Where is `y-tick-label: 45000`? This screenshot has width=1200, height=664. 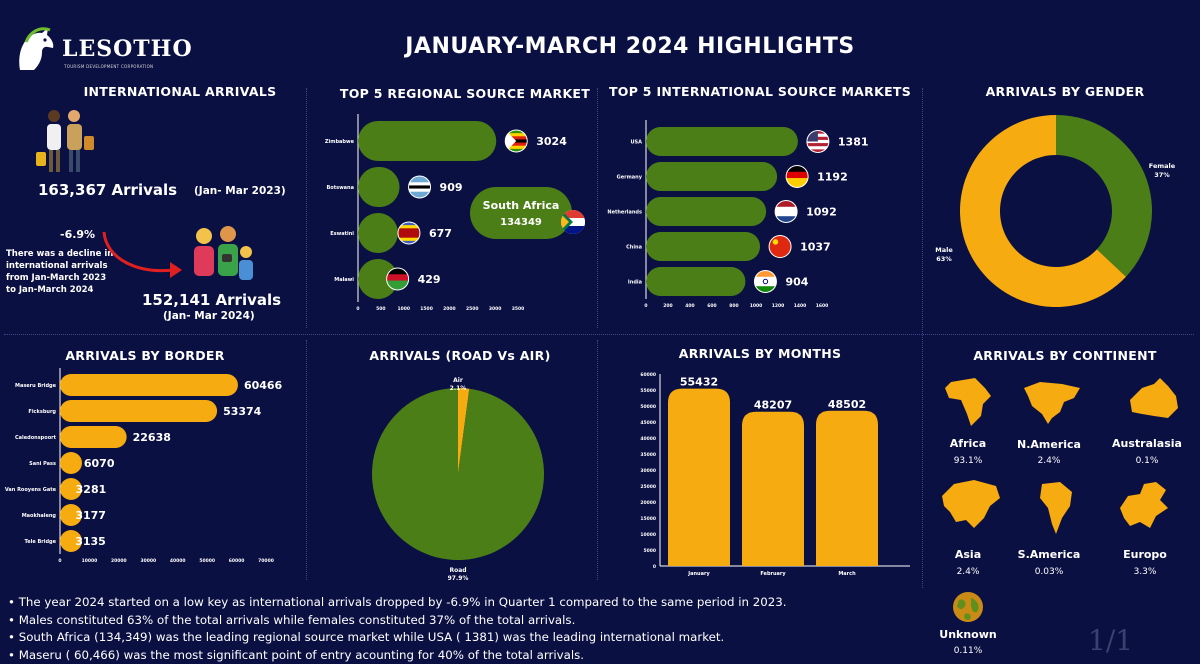 y-tick-label: 45000 is located at coordinates (648, 423).